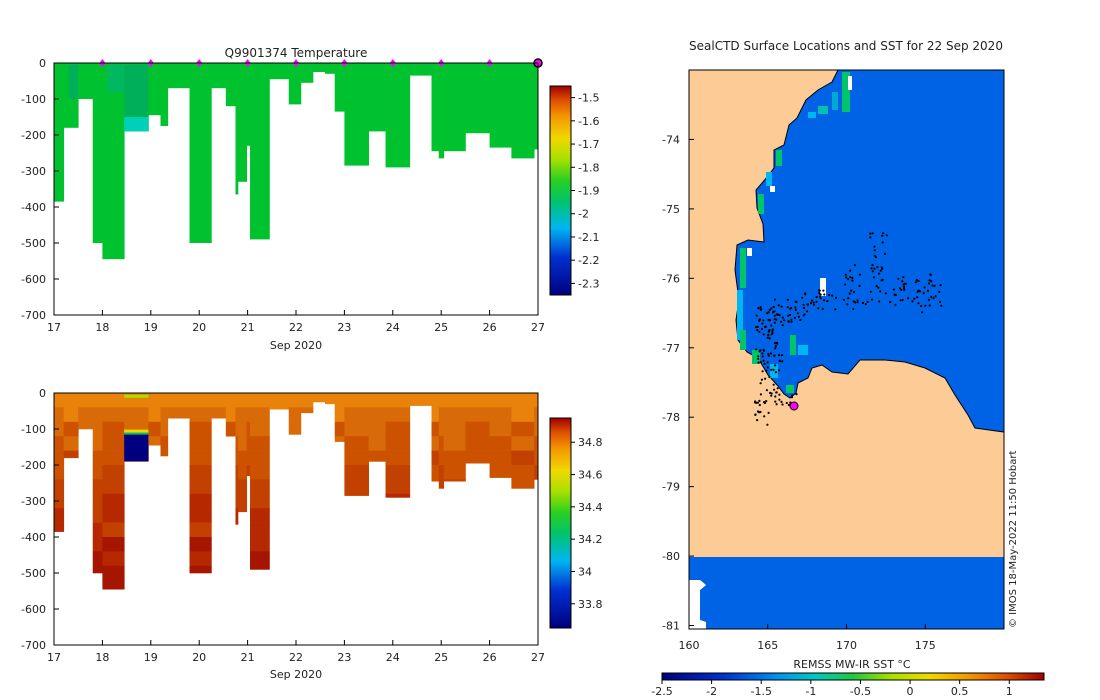 The height and width of the screenshot is (700, 1100). Describe the element at coordinates (661, 691) in the screenshot. I see `sst-colorbar-tick-label: -2.5` at that location.